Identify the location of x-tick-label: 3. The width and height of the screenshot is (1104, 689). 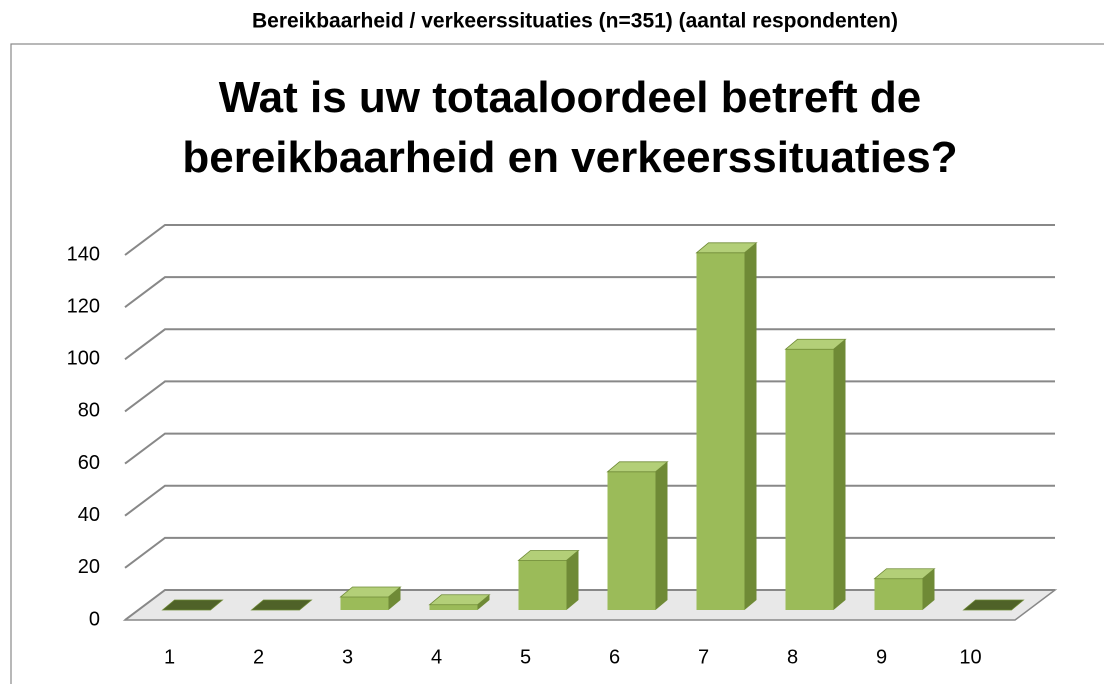
(347, 657).